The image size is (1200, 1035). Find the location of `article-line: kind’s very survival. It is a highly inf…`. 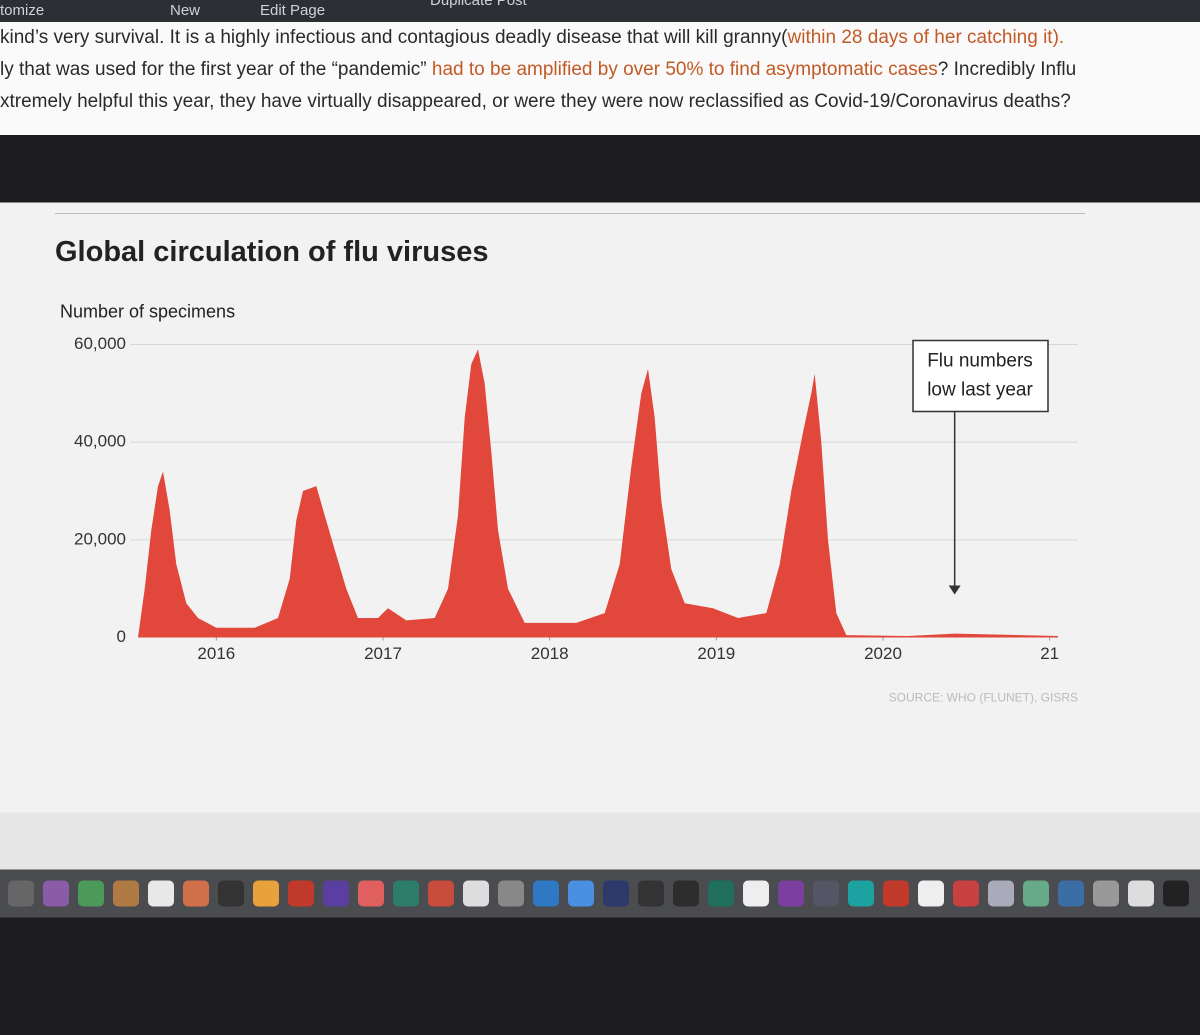

article-line: kind’s very survival. It is a highly inf… is located at coordinates (600, 38).